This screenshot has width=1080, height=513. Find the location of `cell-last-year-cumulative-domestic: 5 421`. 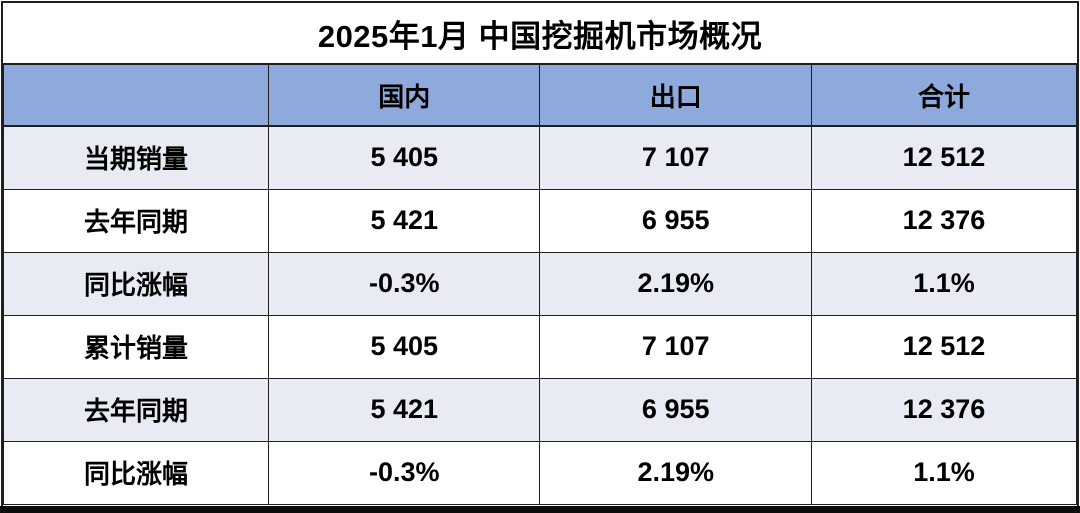

cell-last-year-cumulative-domestic: 5 421 is located at coordinates (404, 409).